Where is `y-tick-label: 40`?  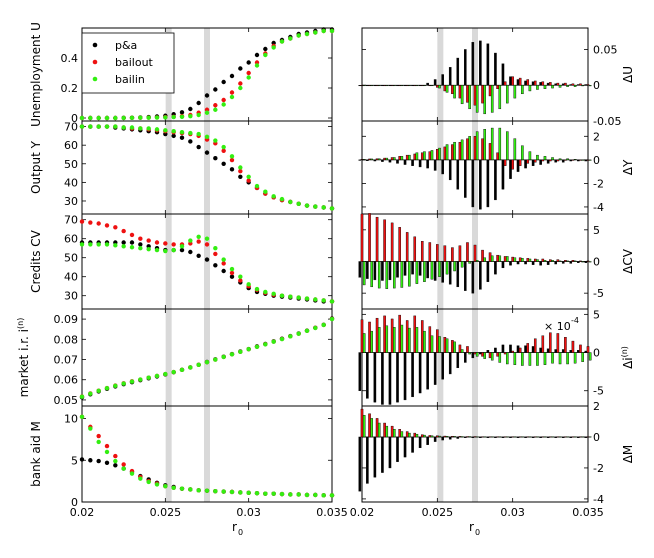
y-tick-label: 40 is located at coordinates (71, 277).